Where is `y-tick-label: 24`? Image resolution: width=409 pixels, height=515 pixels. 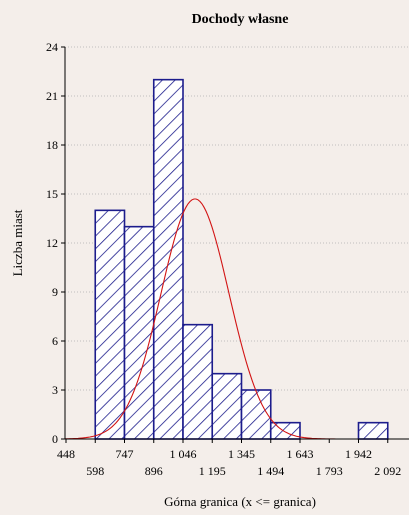
y-tick-label: 24 is located at coordinates (52, 47).